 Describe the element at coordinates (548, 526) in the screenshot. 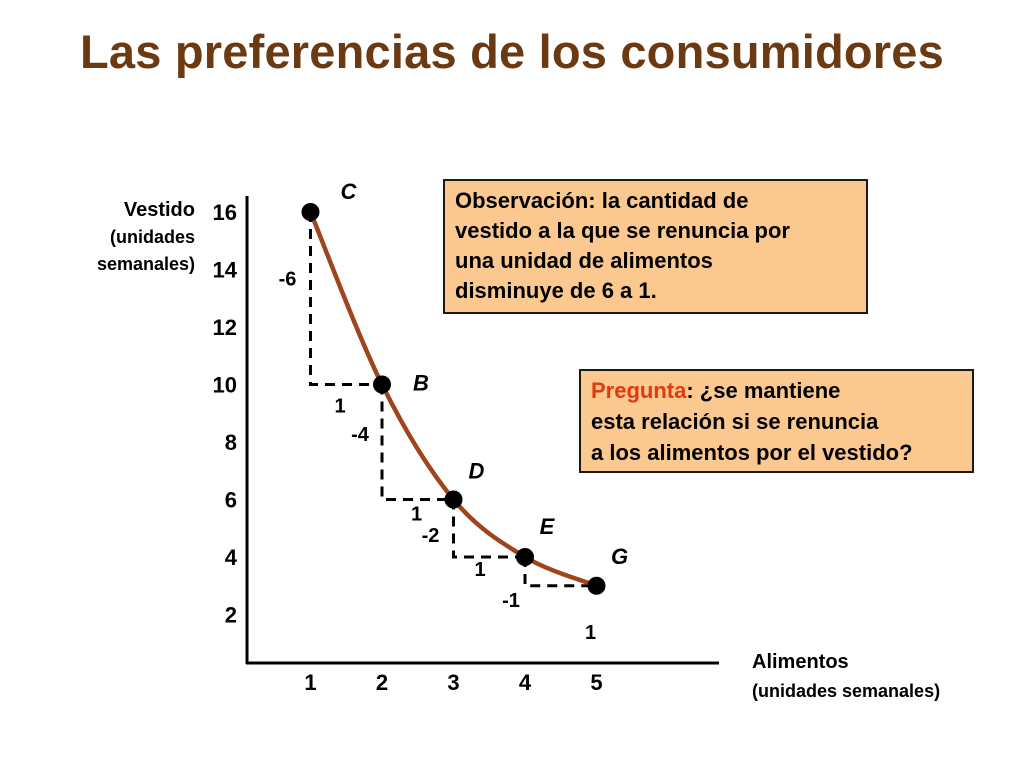

I see `point-label: E` at that location.